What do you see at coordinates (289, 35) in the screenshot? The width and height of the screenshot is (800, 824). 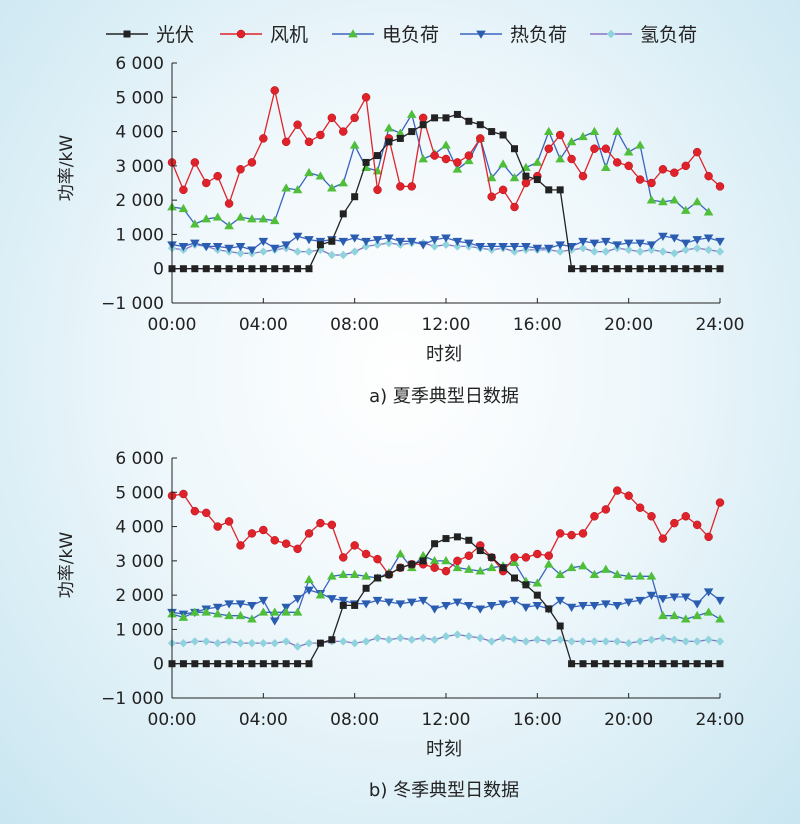 I see `legend-label: 风机` at bounding box center [289, 35].